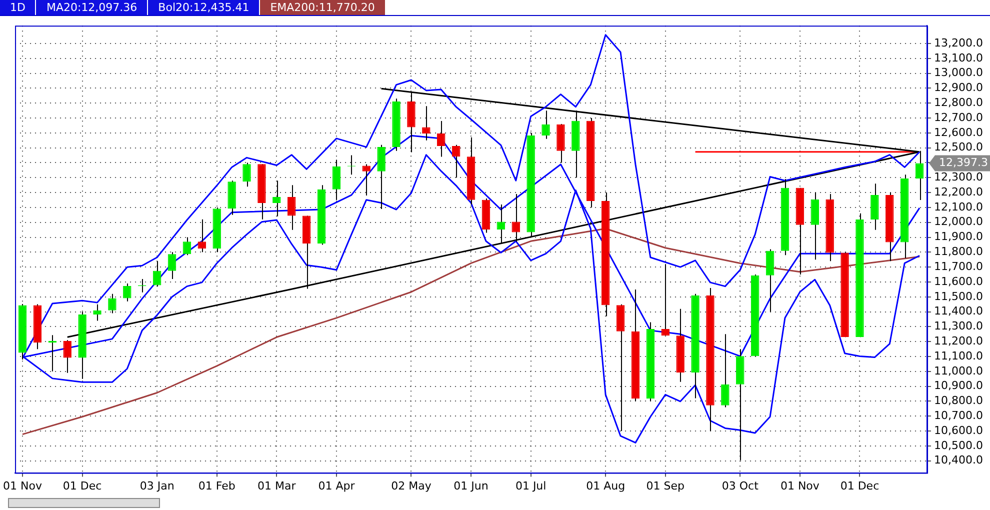 The width and height of the screenshot is (990, 510). I want to click on y-tick-label: 12,200.0, so click(958, 191).